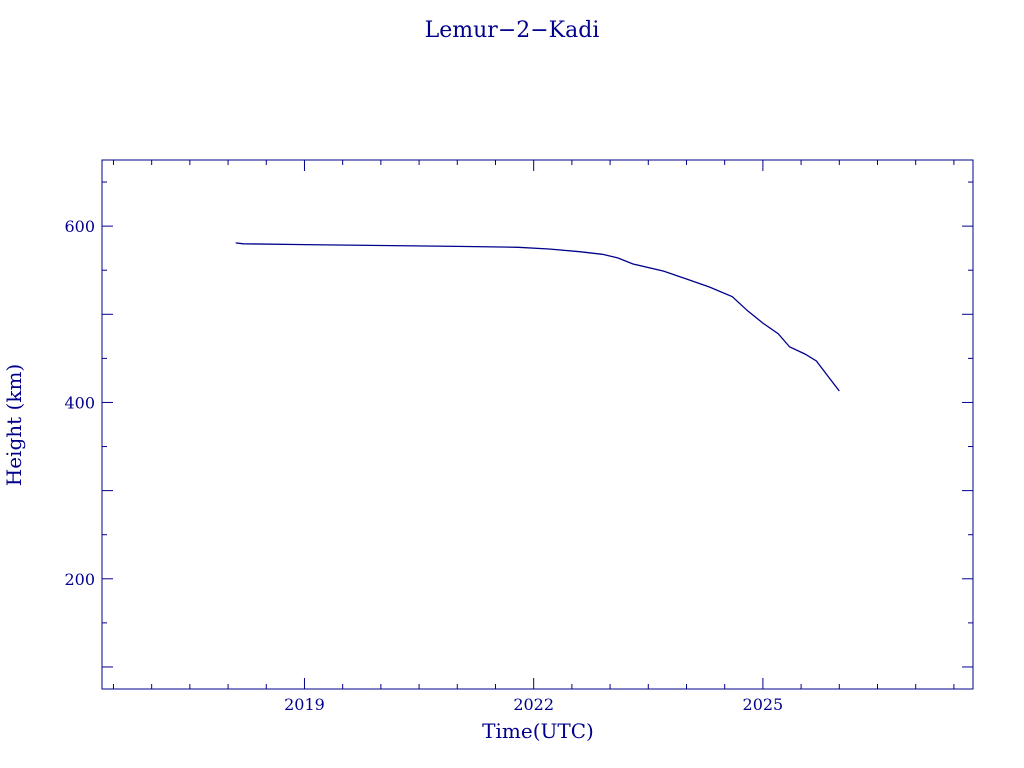  I want to click on height-series-line, so click(537, 317).